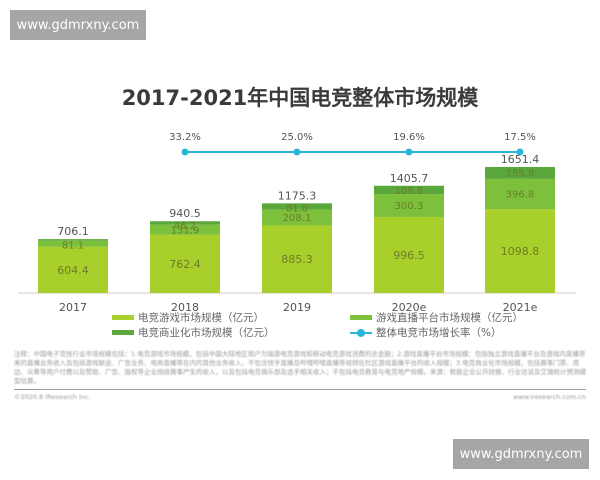  Describe the element at coordinates (449, 318) in the screenshot. I see `legend-label-live-platform: 游戏直播平台市场规模（亿元）` at that location.